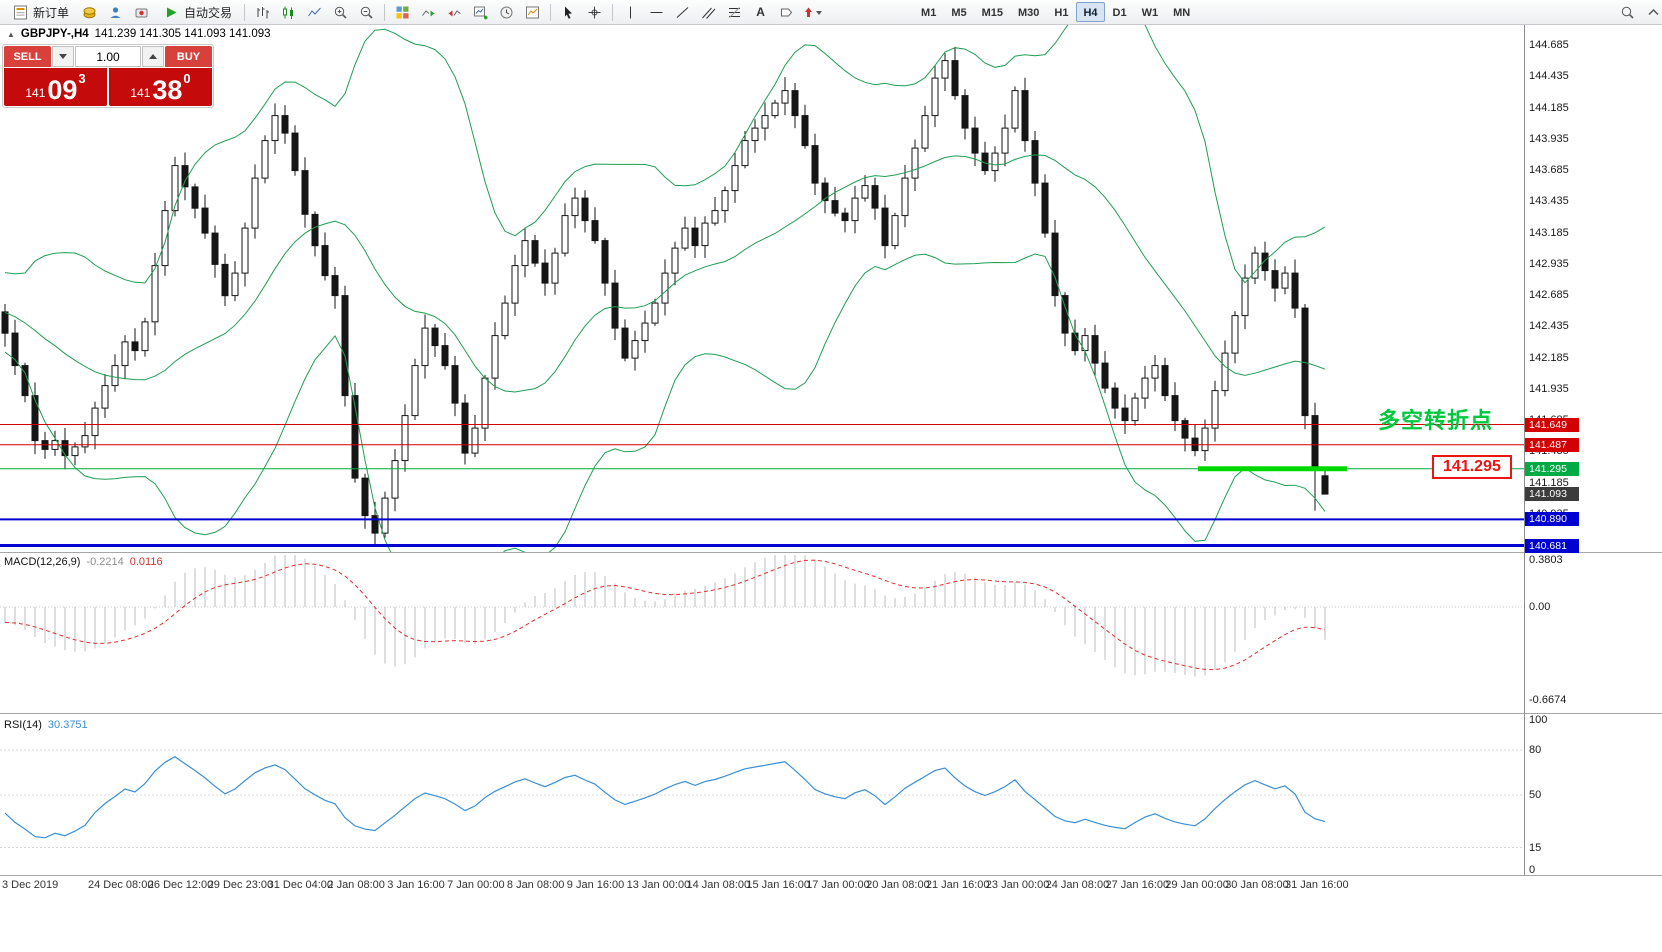 This screenshot has height=952, width=1662. Describe the element at coordinates (187, 78) in the screenshot. I see `buy-price-sup: 0` at that location.